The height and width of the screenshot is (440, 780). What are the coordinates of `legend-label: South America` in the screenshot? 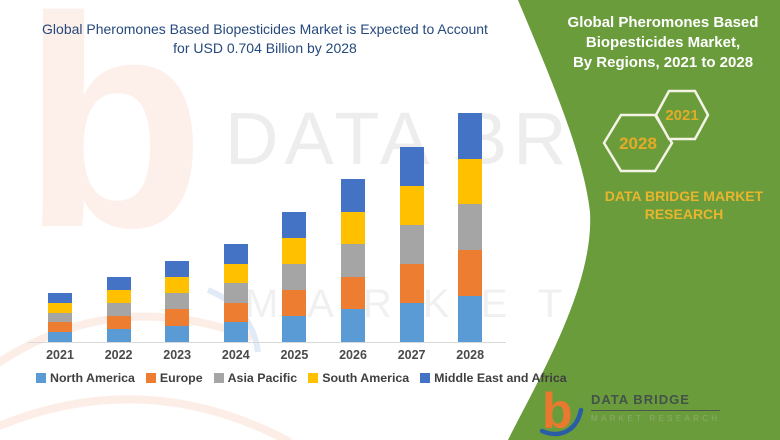 It's located at (366, 378).